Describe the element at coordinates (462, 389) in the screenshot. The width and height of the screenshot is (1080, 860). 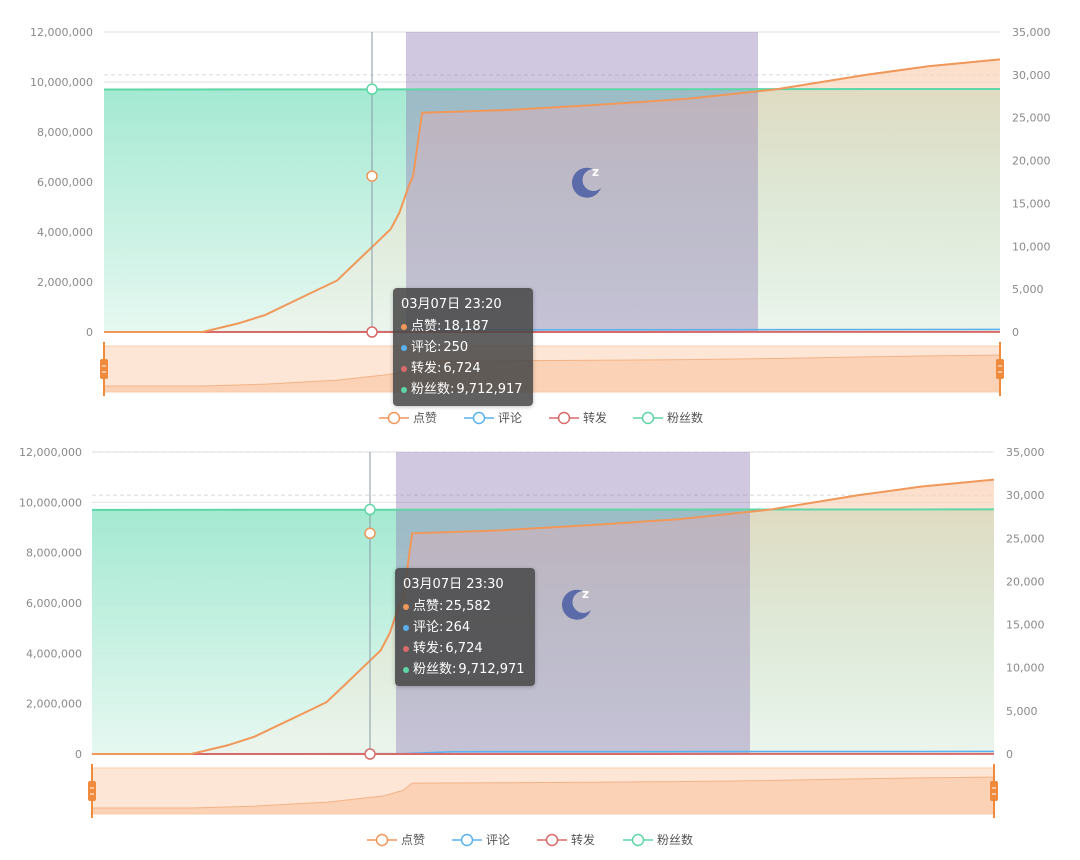
I see `tooltip-row-followers: 粉丝数:9,712,917` at that location.